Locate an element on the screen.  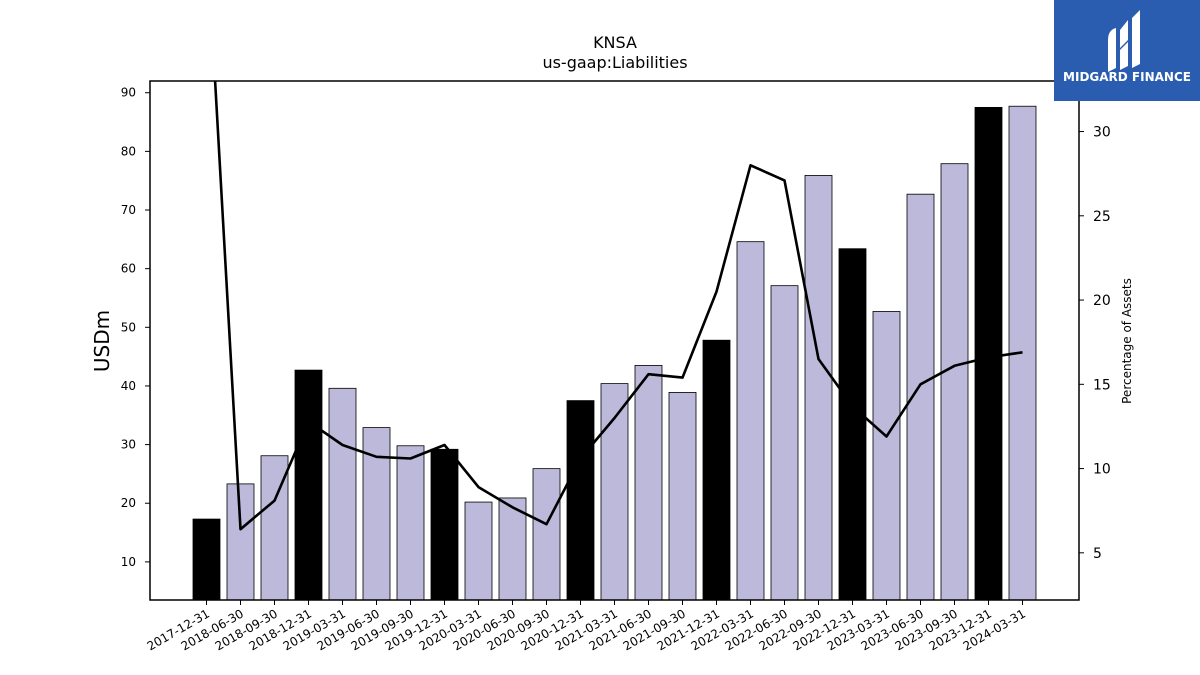
chart-title: KNSA is located at coordinates (615, 42).